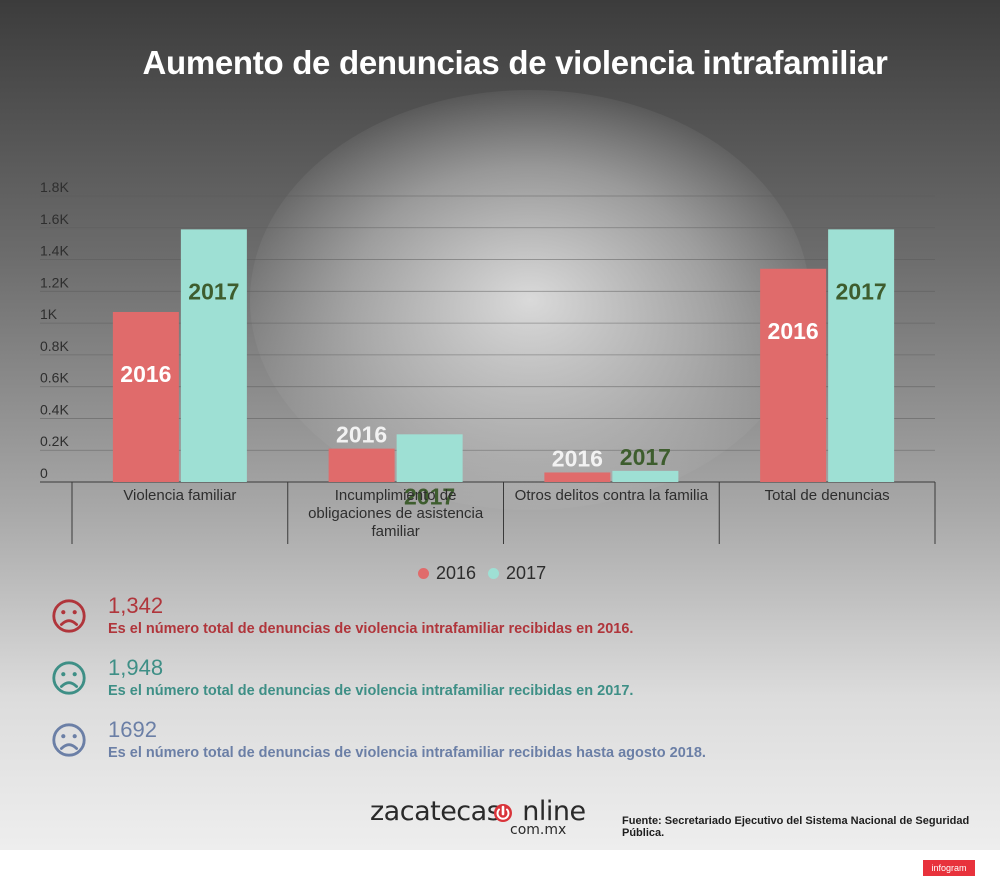 The width and height of the screenshot is (1000, 892). Describe the element at coordinates (132, 729) in the screenshot. I see `stat-value: 1692` at that location.